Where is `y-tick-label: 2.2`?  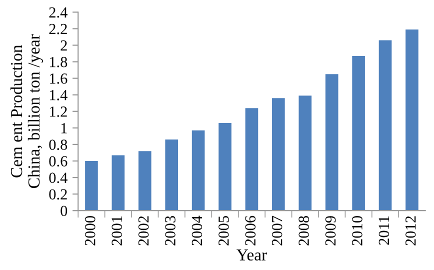 y-tick-label: 2.2 is located at coordinates (58, 29).